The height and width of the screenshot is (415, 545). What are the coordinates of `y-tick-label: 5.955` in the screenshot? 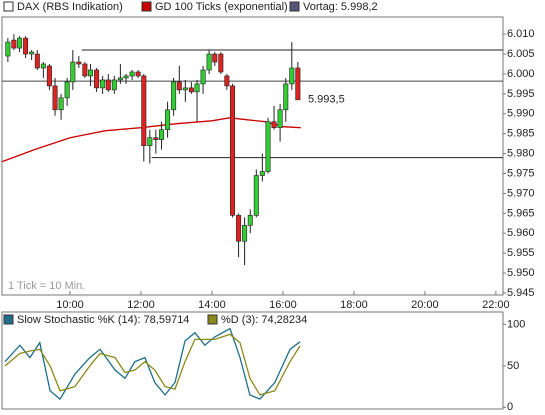 It's located at (521, 253).